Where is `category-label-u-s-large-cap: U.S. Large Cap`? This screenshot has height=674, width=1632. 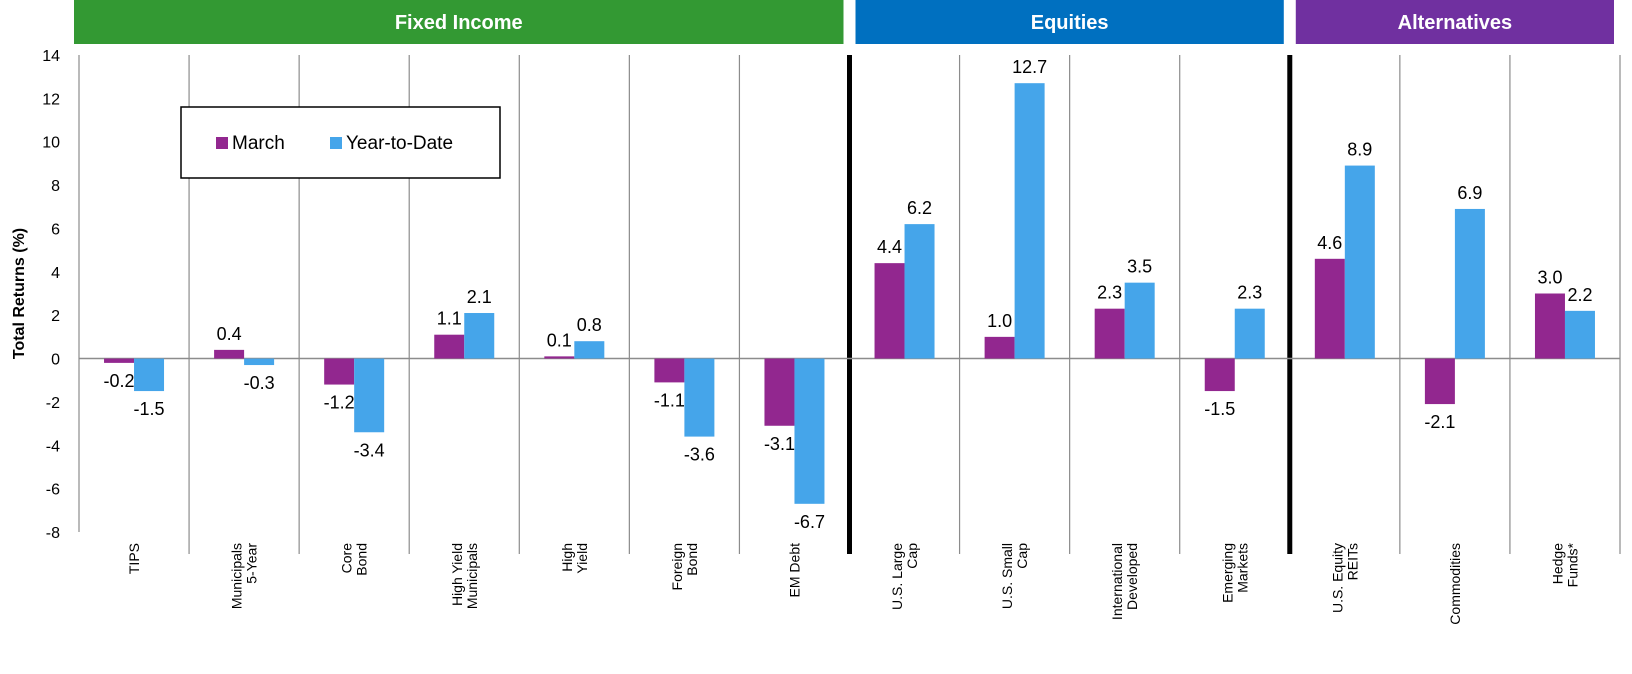 category-label-u-s-large-cap: U.S. Large Cap is located at coordinates (904, 576).